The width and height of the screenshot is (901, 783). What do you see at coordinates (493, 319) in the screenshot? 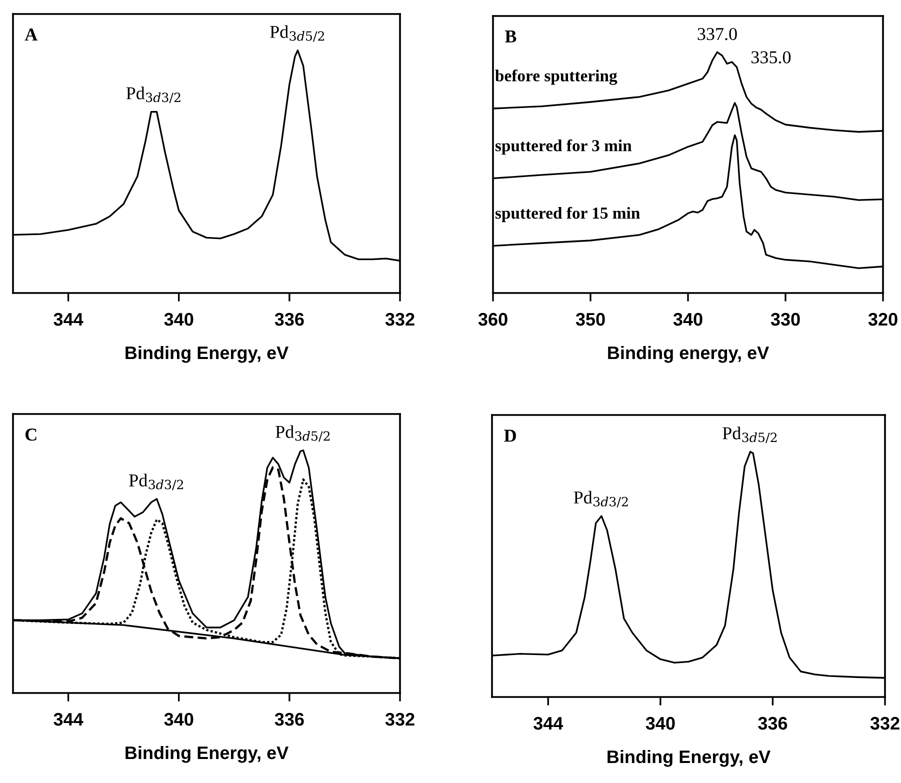
I see `x-tick-label: 360` at bounding box center [493, 319].